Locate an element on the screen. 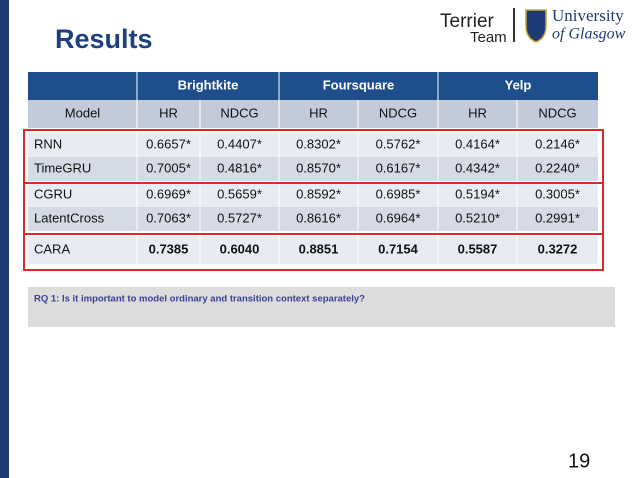  cell: 0.8302* is located at coordinates (318, 143).